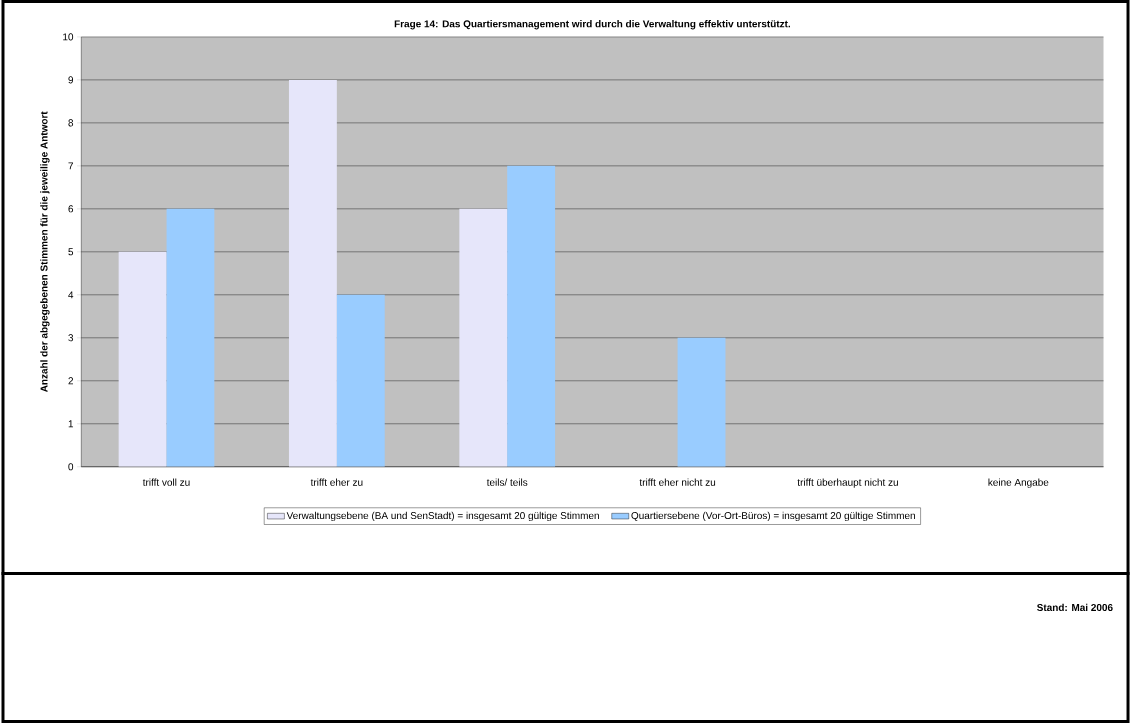 This screenshot has height=723, width=1131. What do you see at coordinates (71, 252) in the screenshot?
I see `y-tick-label: 5` at bounding box center [71, 252].